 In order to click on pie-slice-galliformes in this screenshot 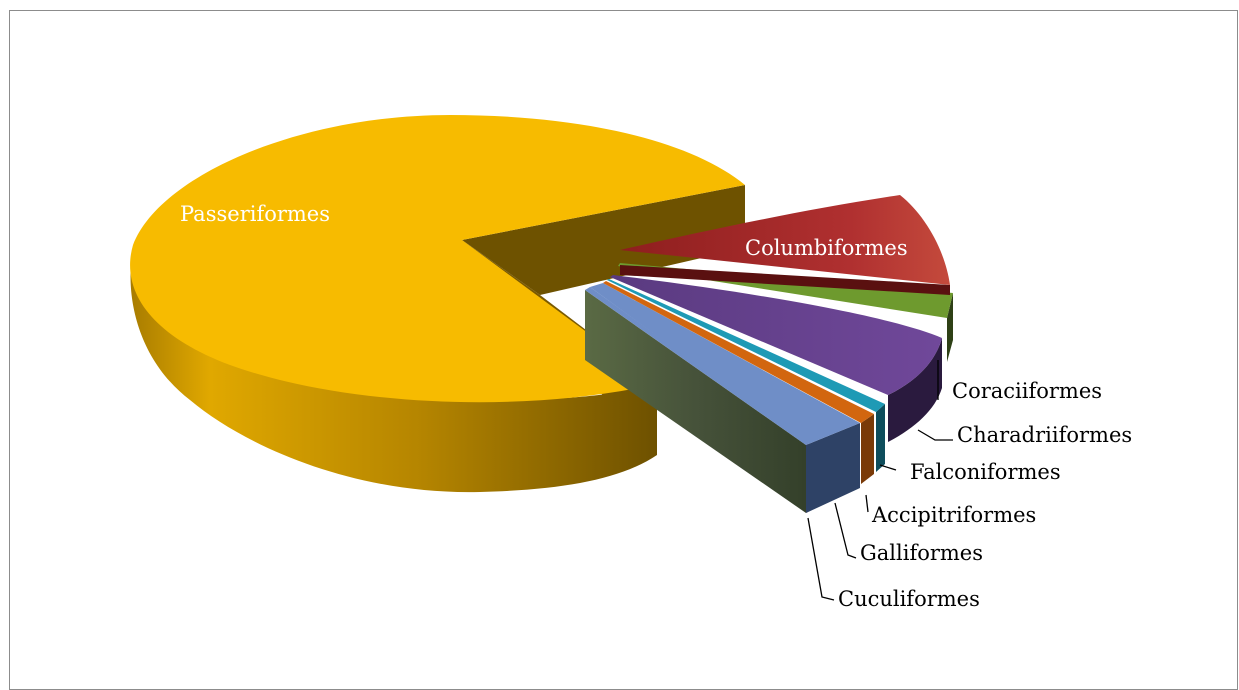, I will do `click(725, 398)`.